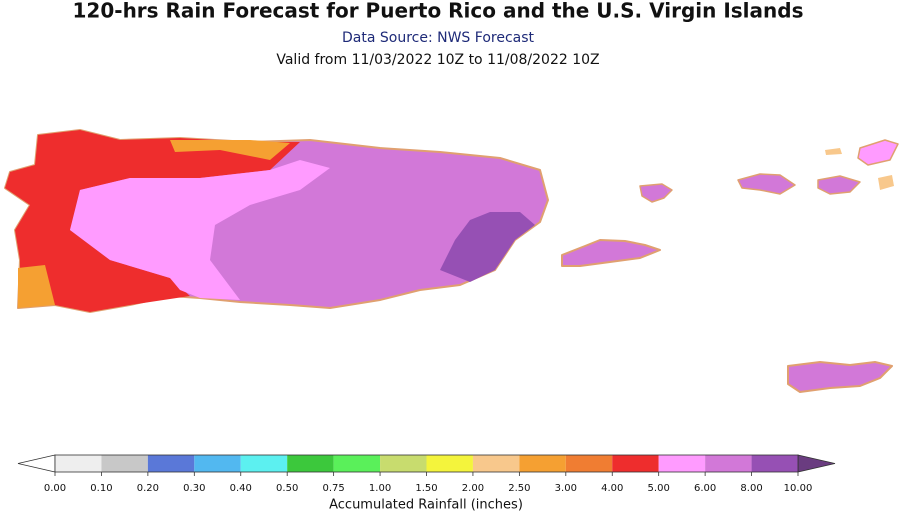 This screenshot has width=918, height=518. I want to click on colorbar-tick-label: 2.50, so click(519, 488).